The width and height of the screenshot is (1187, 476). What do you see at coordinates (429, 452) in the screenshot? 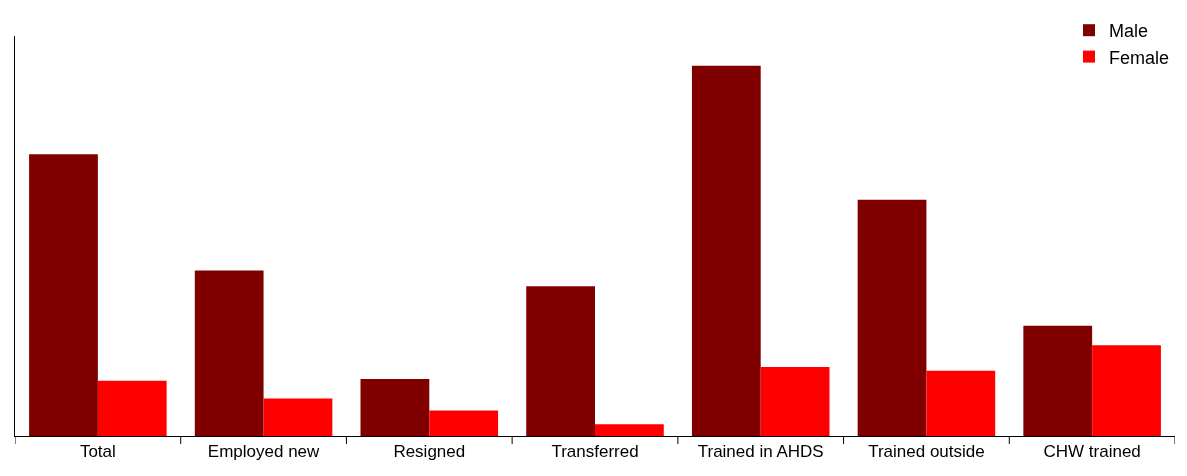
I see `x-tick-label: Resigned` at bounding box center [429, 452].